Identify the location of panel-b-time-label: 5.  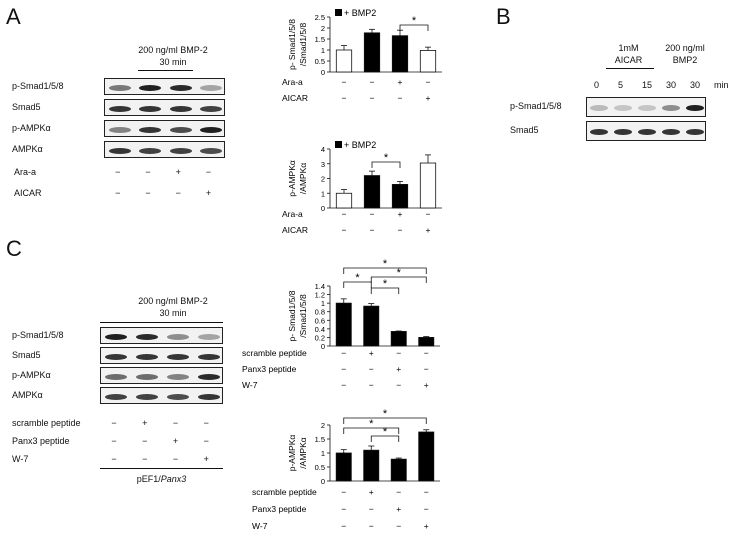
(621, 85).